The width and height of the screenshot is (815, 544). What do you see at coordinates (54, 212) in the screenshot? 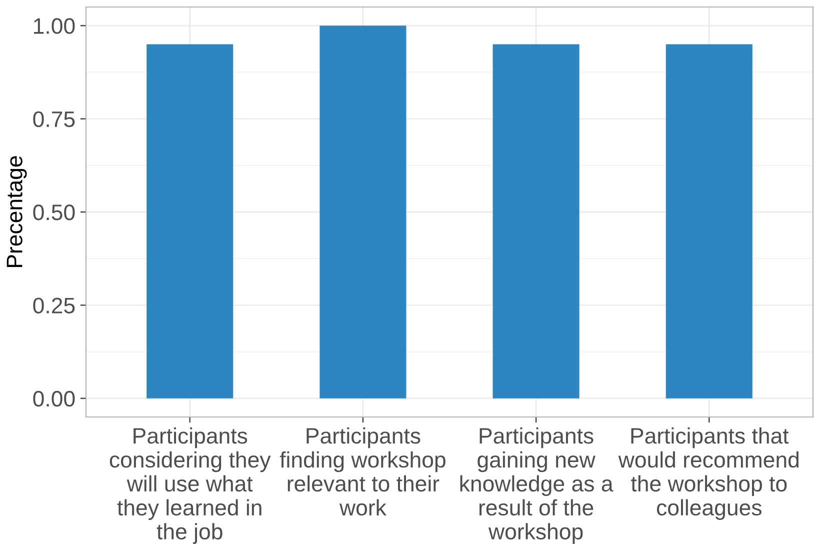
I see `y-tick-label: 0.50` at bounding box center [54, 212].